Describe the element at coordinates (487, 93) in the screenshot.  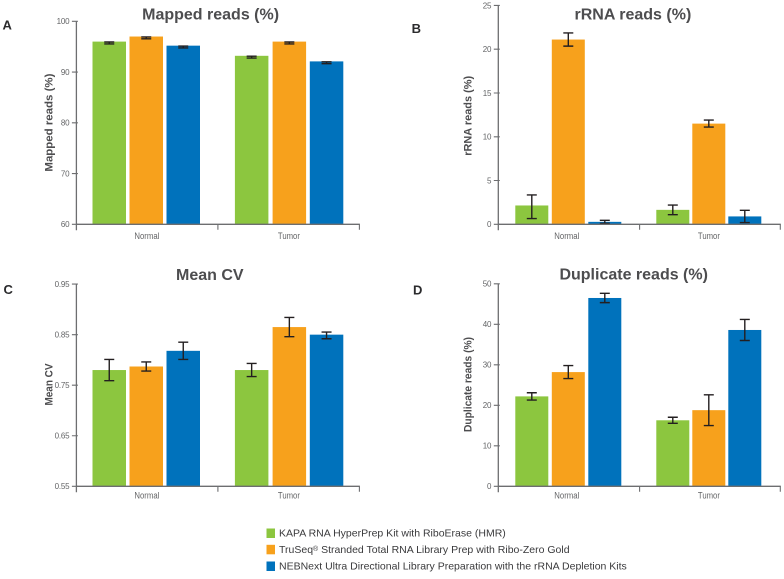
I see `svg-text: 15` at that location.